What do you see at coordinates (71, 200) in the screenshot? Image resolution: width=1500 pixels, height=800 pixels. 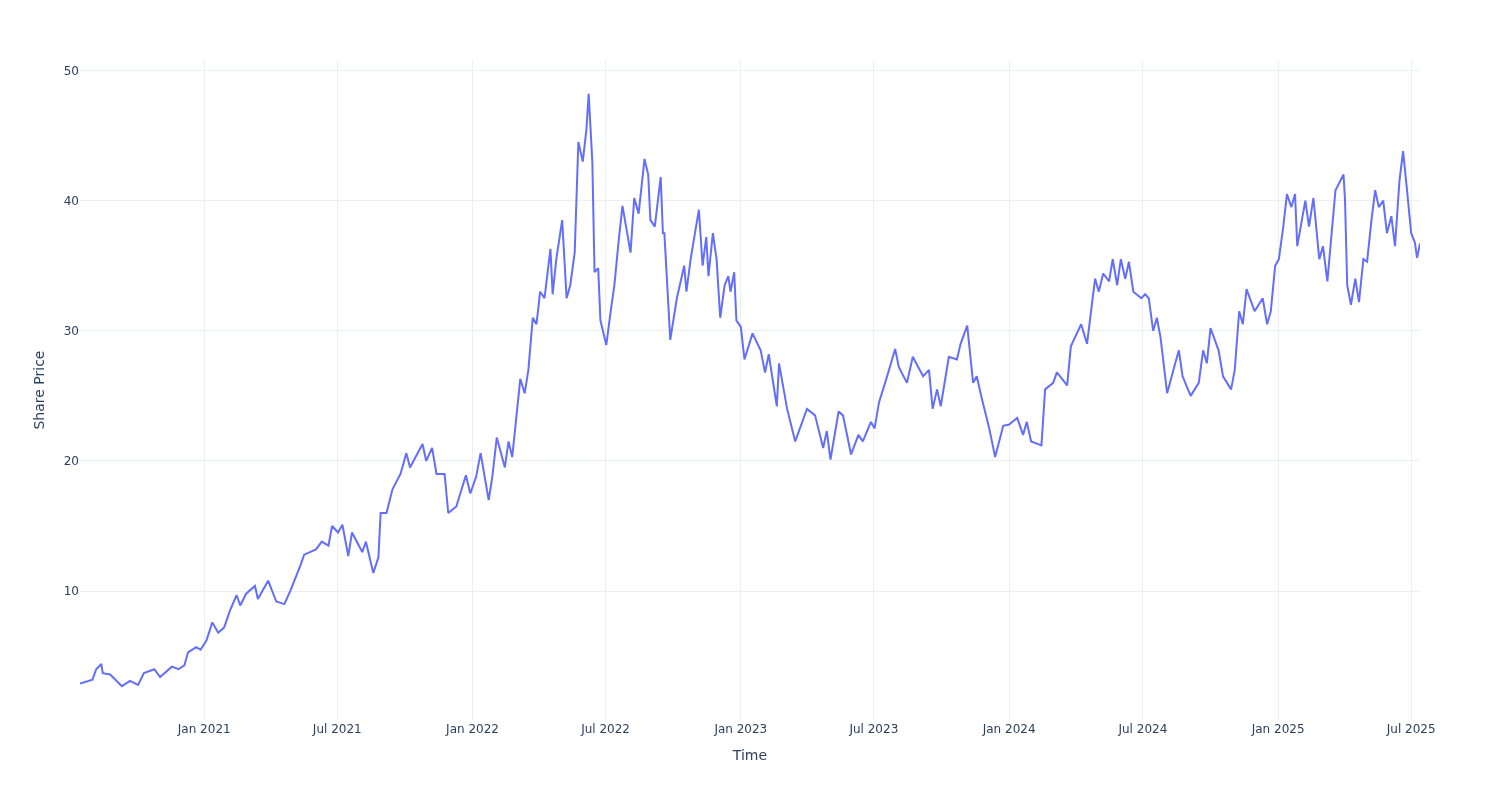 I see `y-tick-label: 40` at bounding box center [71, 200].